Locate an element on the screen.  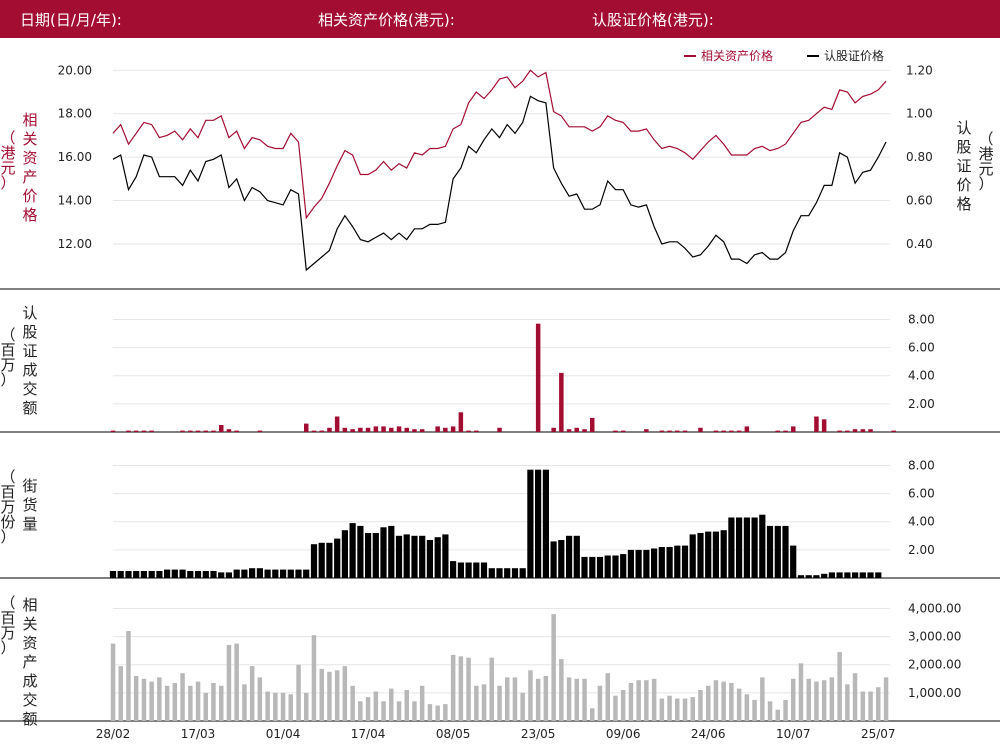
bar-tick-label: 6.00 is located at coordinates (921, 494).